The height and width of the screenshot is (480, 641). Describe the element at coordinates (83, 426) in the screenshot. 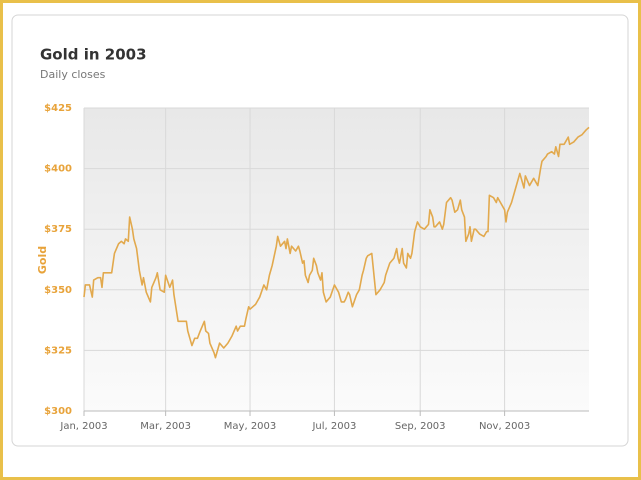

I see `x-tick-label: Jan, 2003` at that location.